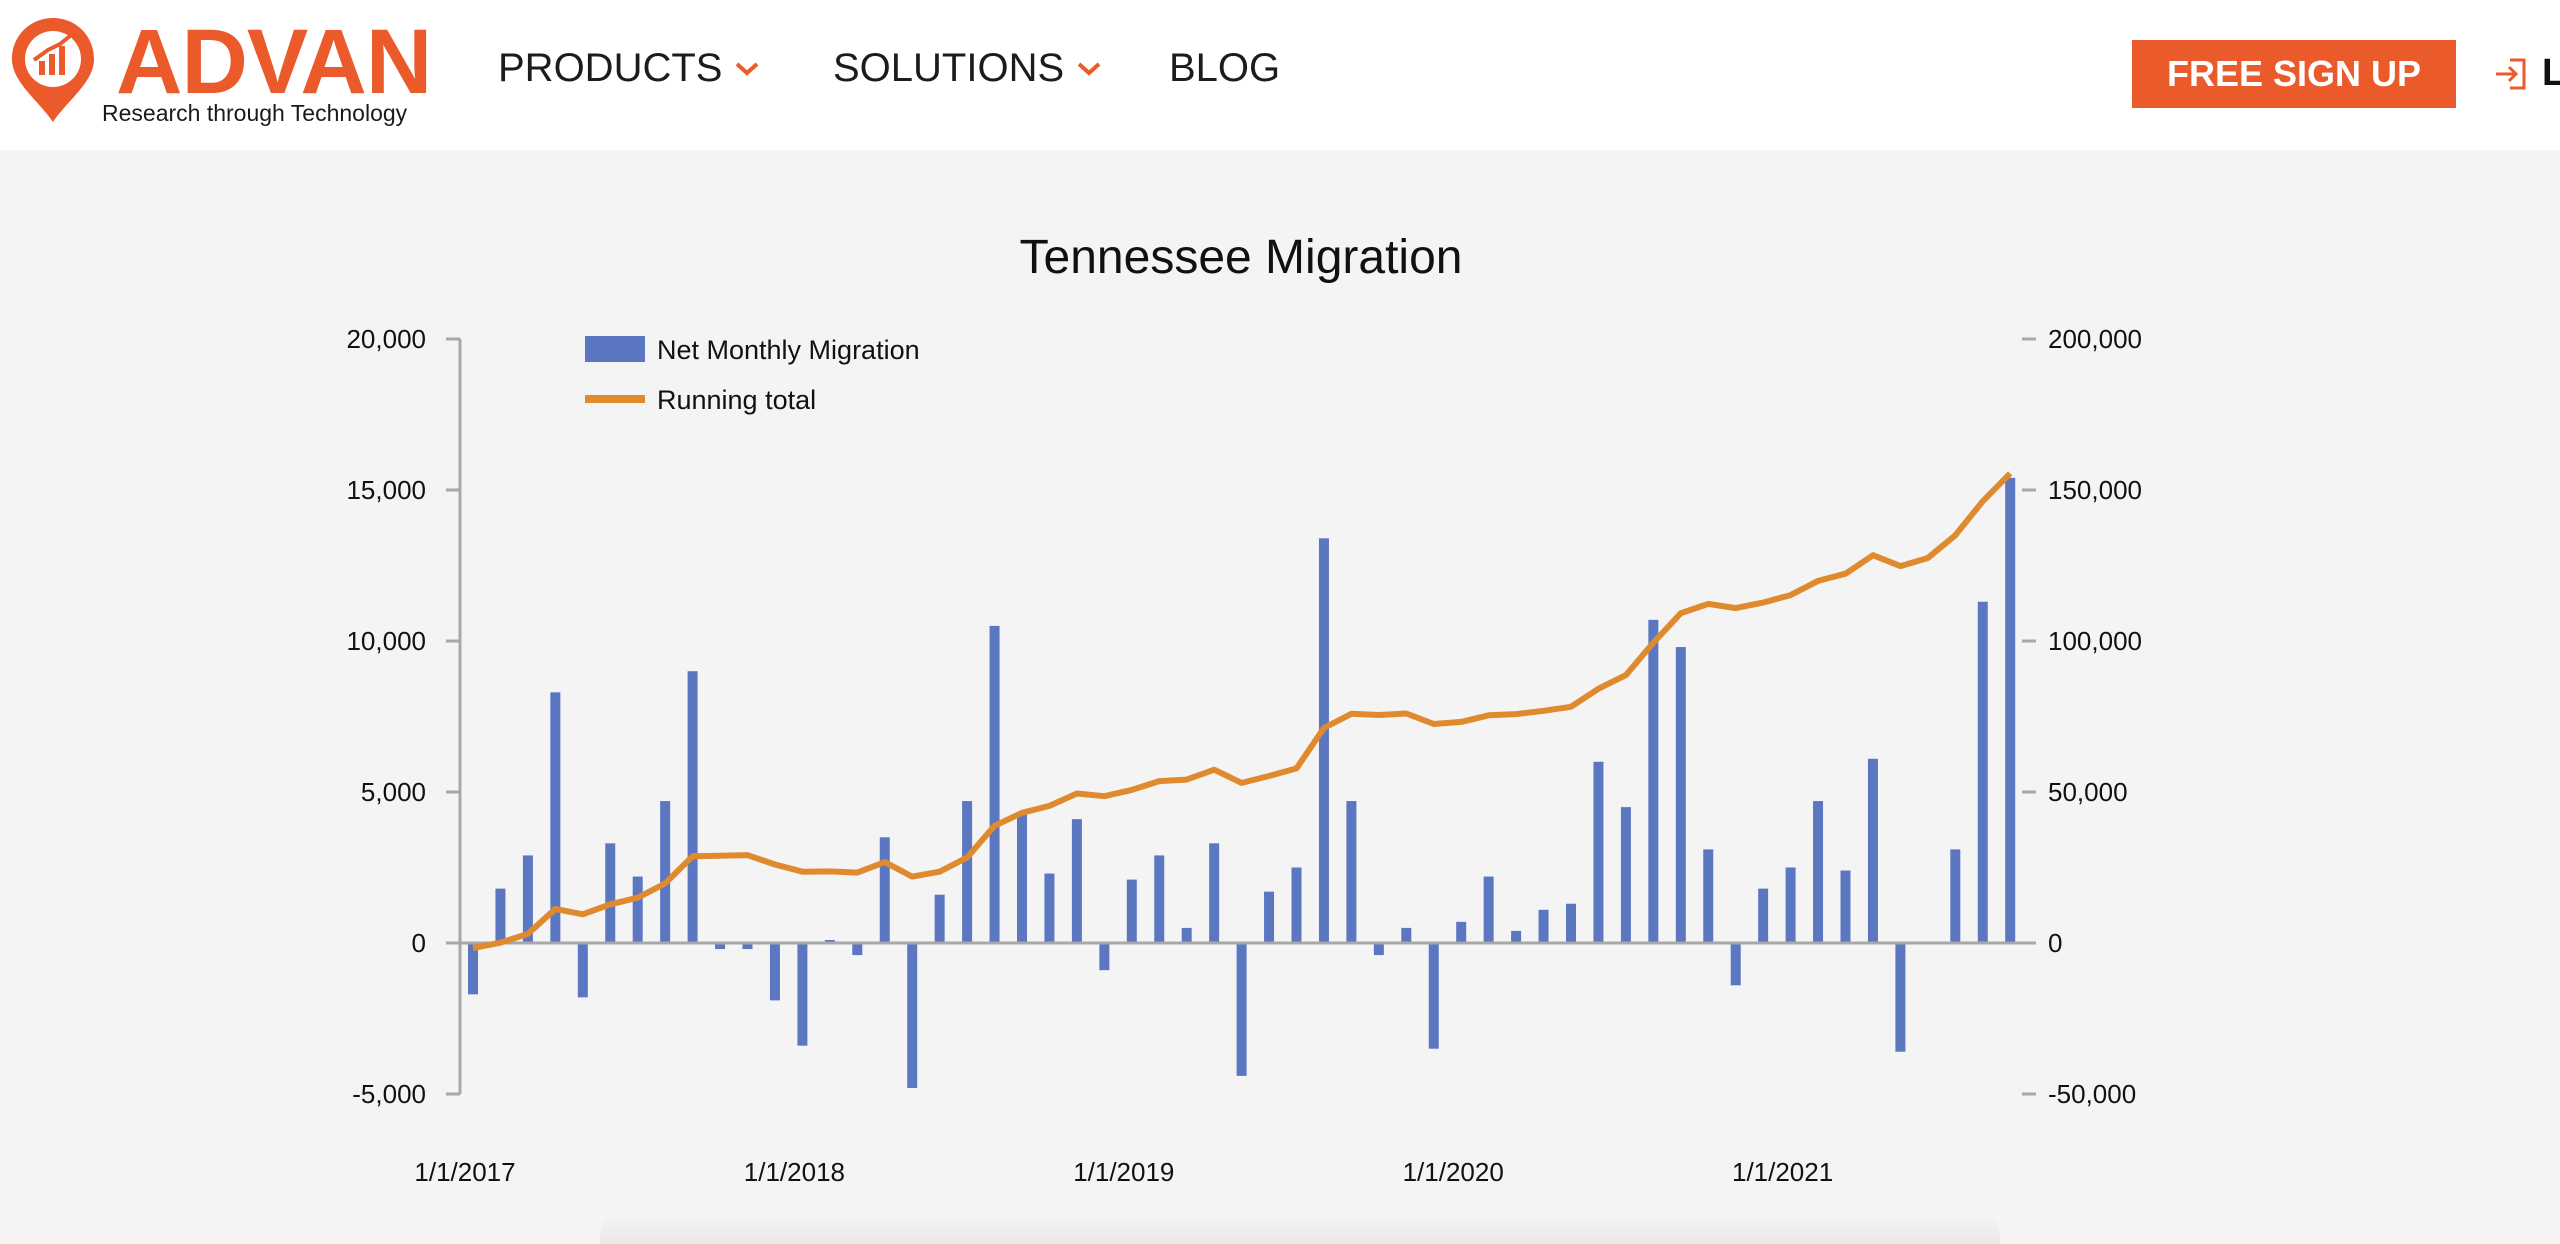 The width and height of the screenshot is (2560, 1244). I want to click on left-axis-tick-label: 0, so click(419, 943).